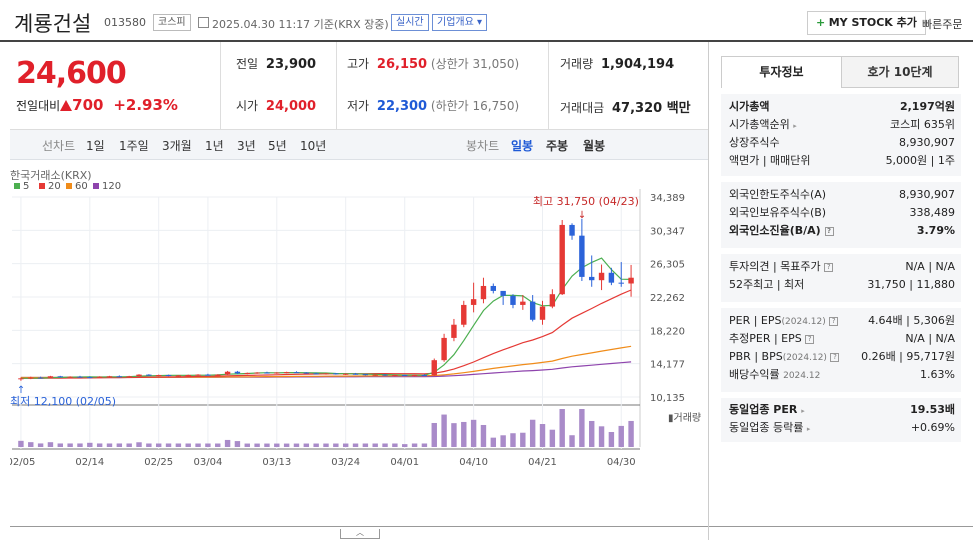  Describe the element at coordinates (433, 64) in the screenshot. I see `high-price: 고가 26,150 (상한가 31,050)` at that location.